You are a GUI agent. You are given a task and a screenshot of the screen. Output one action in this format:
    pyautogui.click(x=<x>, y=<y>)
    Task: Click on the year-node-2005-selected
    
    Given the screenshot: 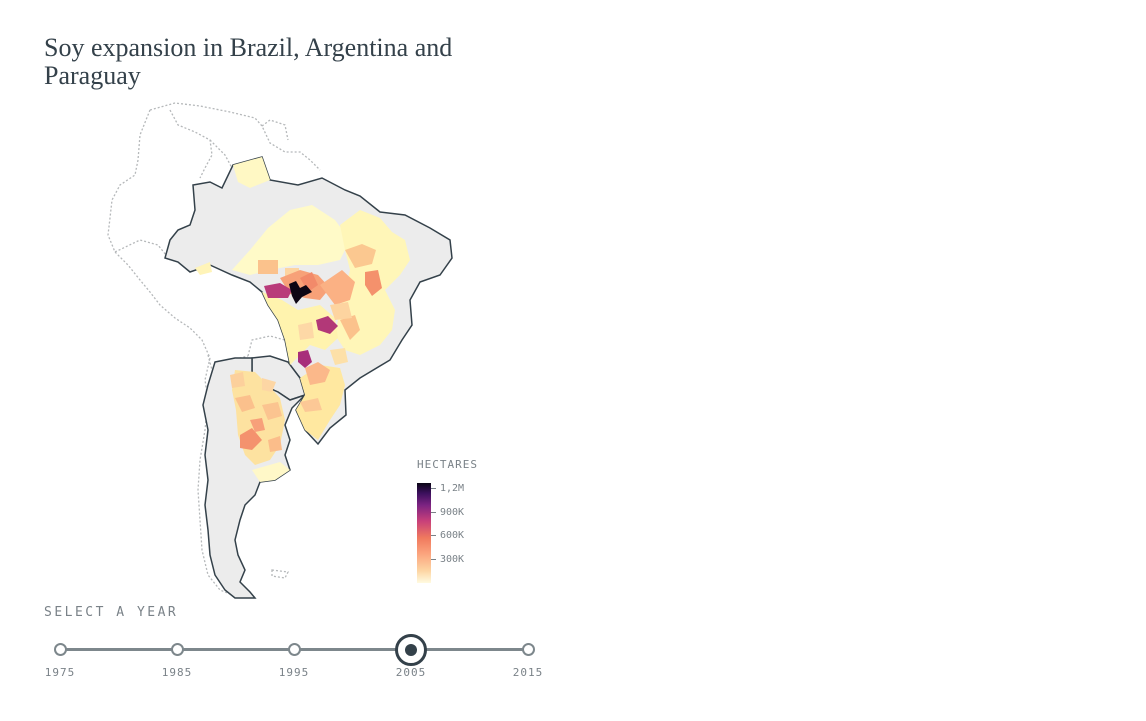 What is the action you would take?
    pyautogui.click(x=411, y=650)
    